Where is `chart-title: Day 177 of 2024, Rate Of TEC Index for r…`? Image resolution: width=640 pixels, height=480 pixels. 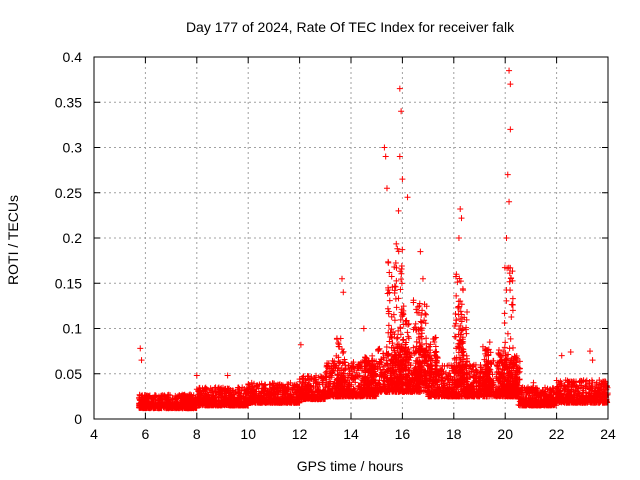 chart-title: Day 177 of 2024, Rate Of TEC Index for r… is located at coordinates (350, 27).